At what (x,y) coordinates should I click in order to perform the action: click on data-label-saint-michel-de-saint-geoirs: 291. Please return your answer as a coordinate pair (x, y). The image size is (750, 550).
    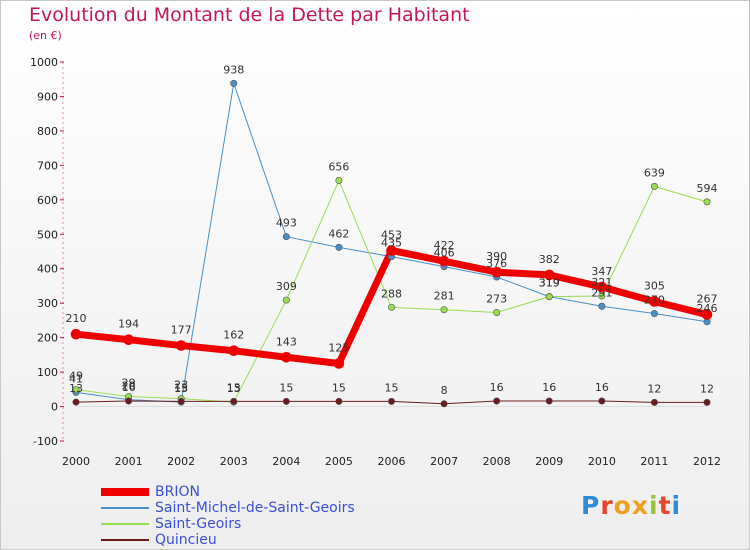
    Looking at the image, I should click on (601, 292).